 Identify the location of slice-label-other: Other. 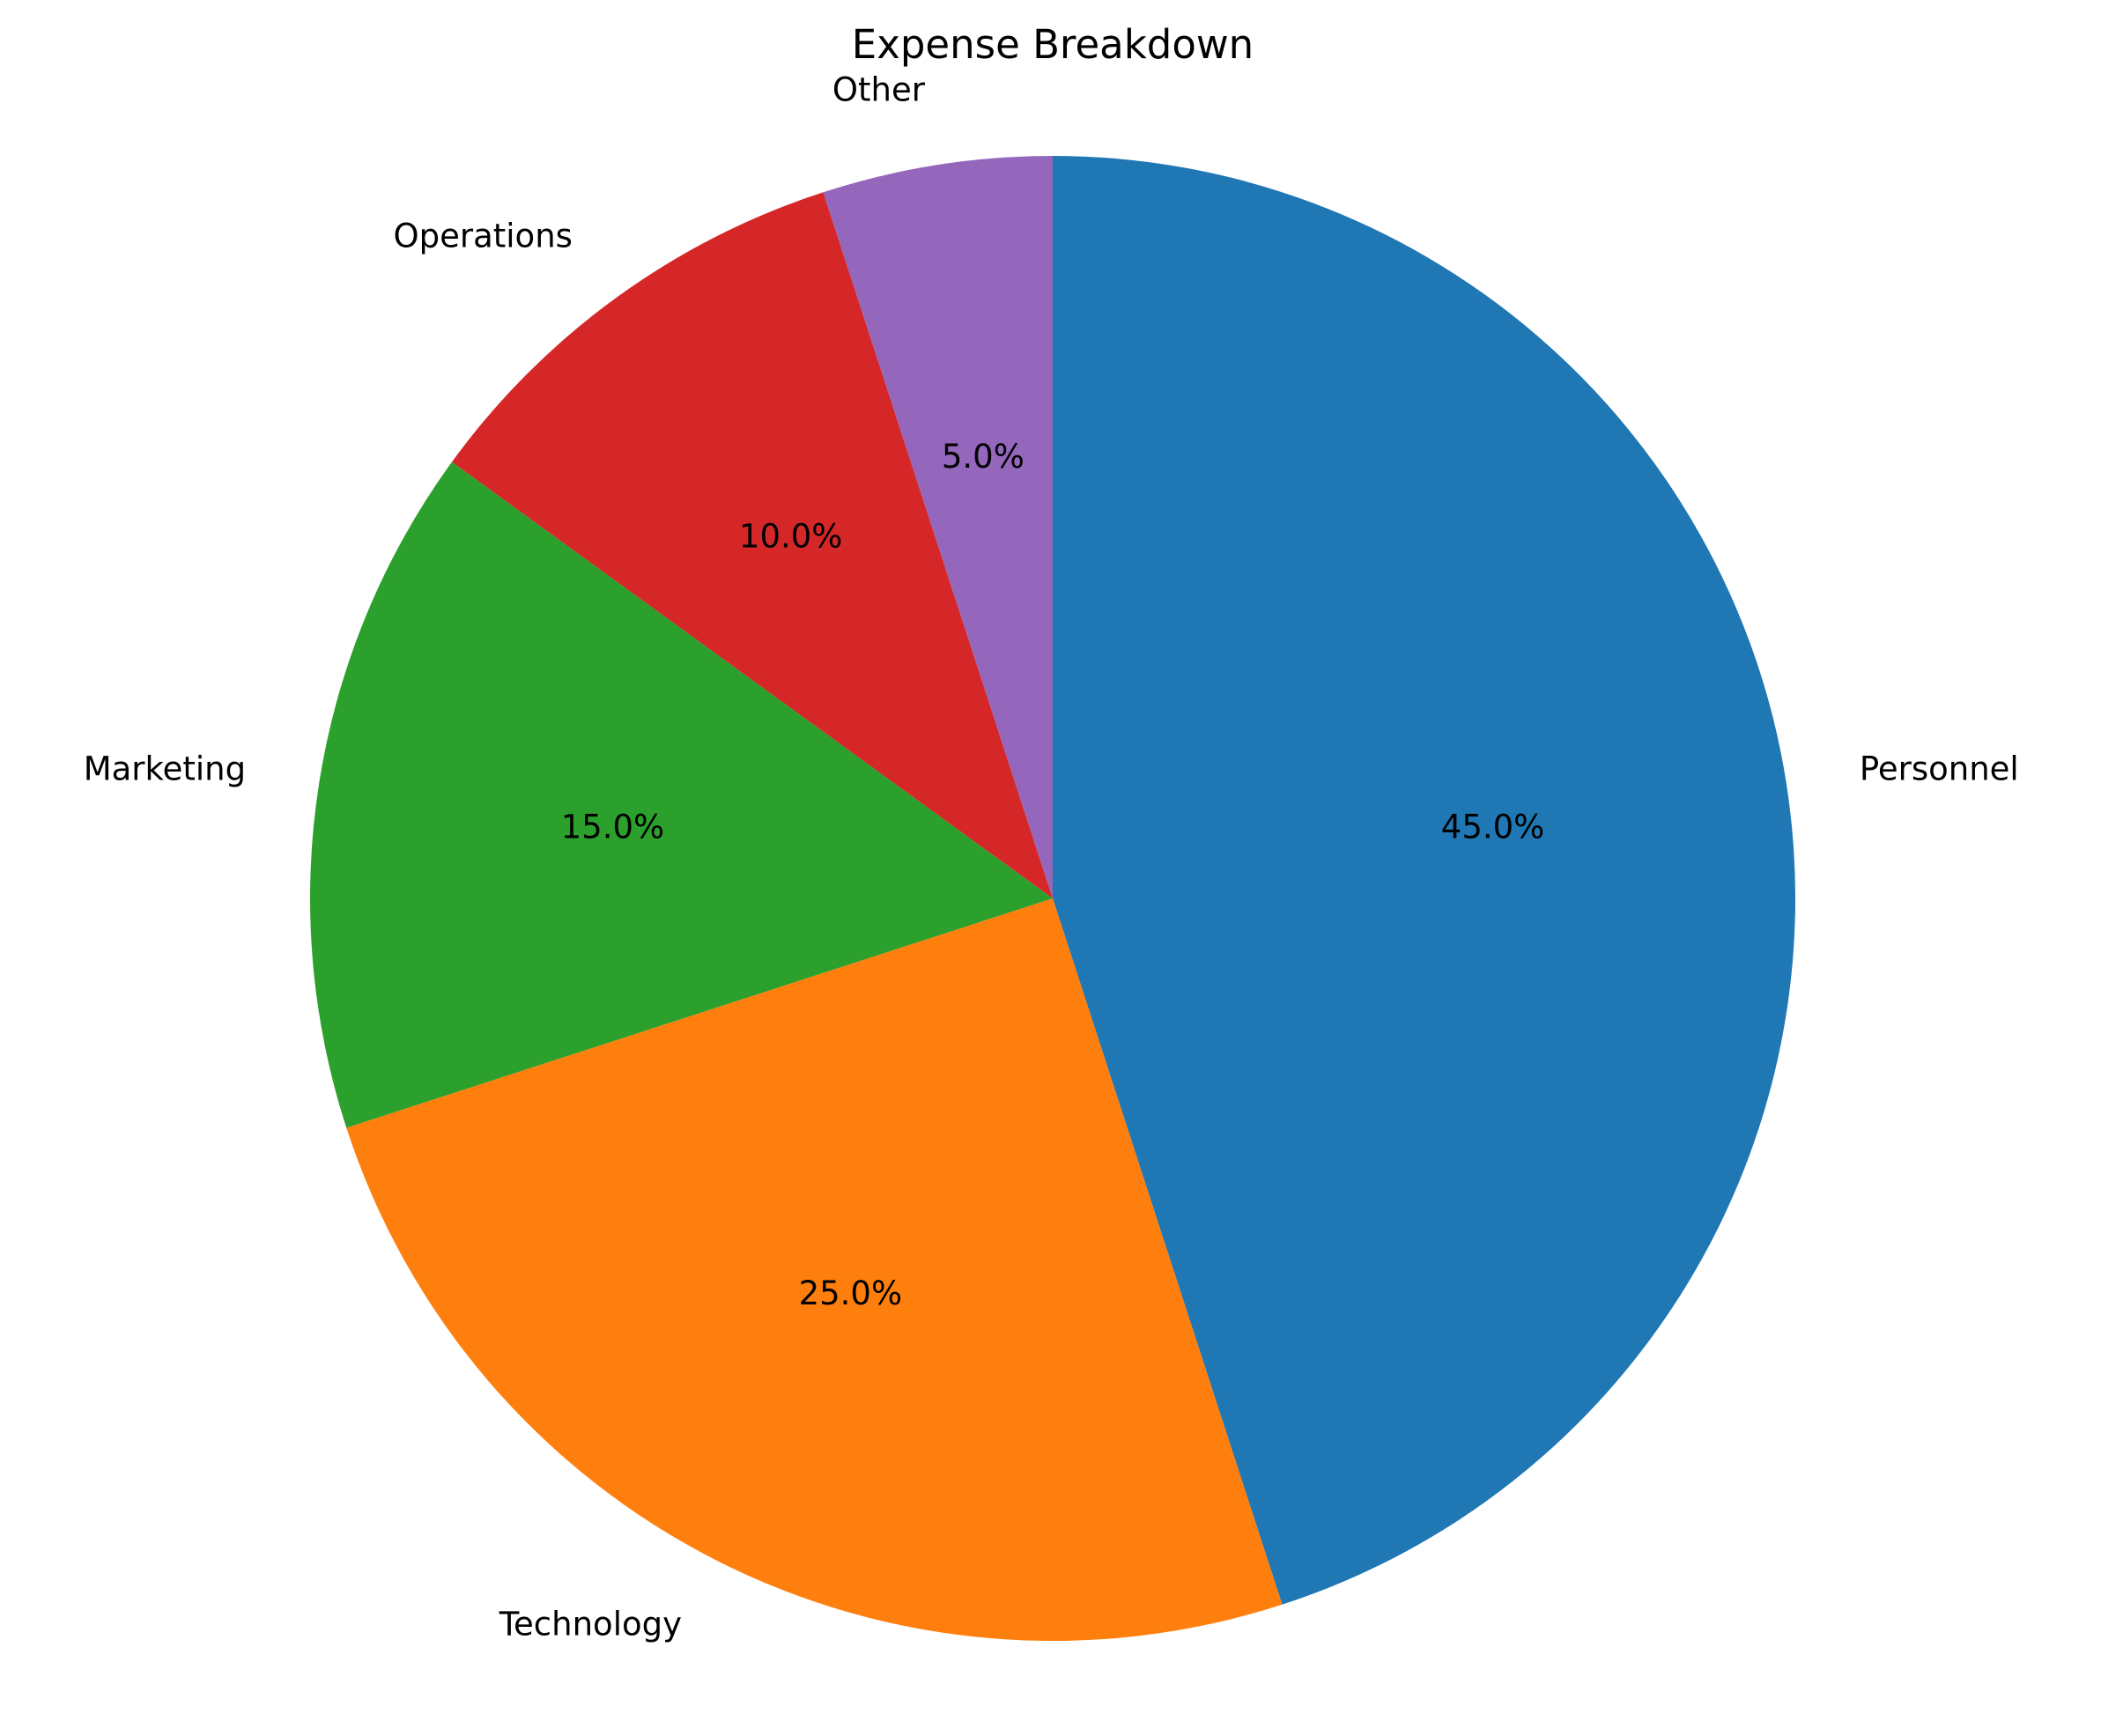
(879, 90).